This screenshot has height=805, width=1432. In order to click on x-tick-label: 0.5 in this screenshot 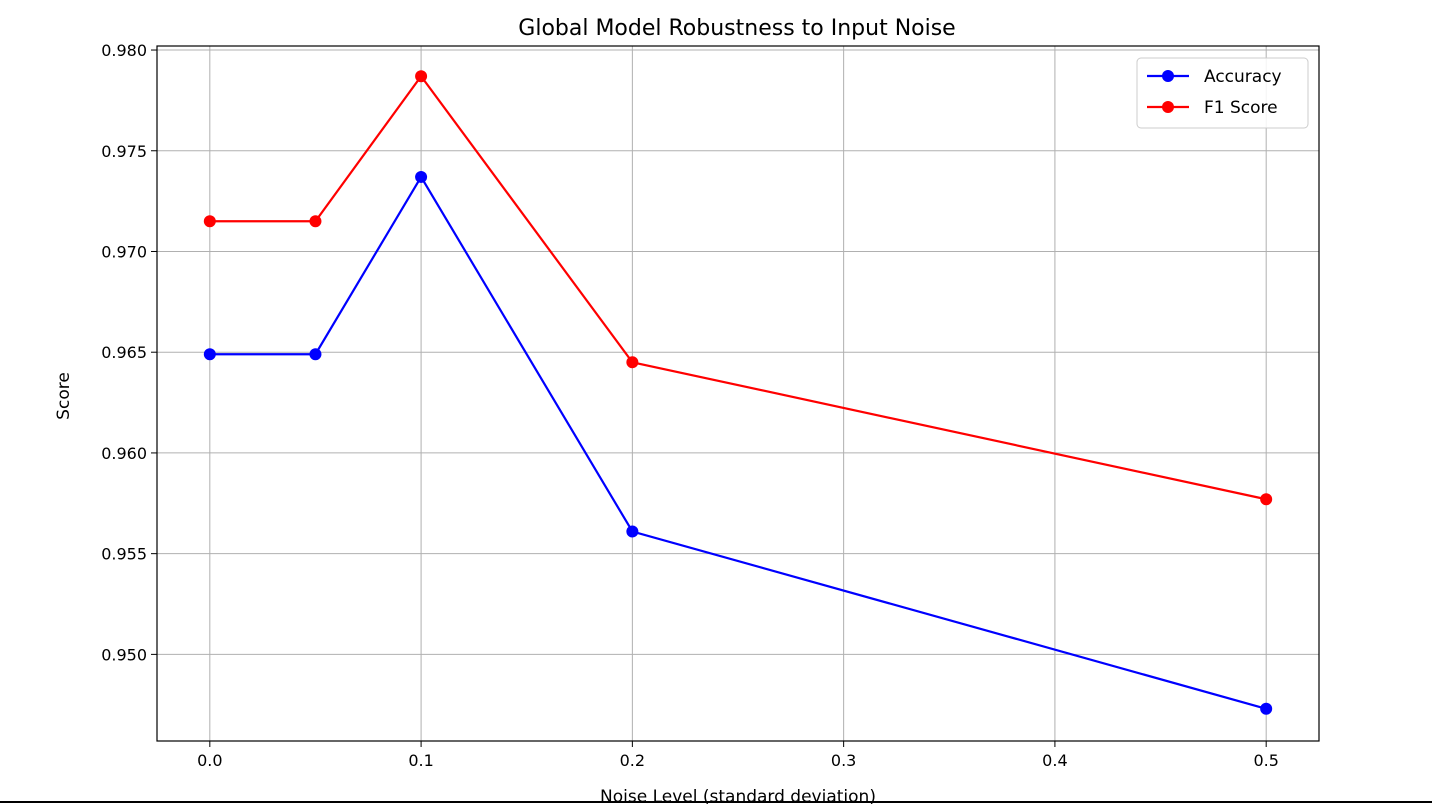, I will do `click(1265, 760)`.